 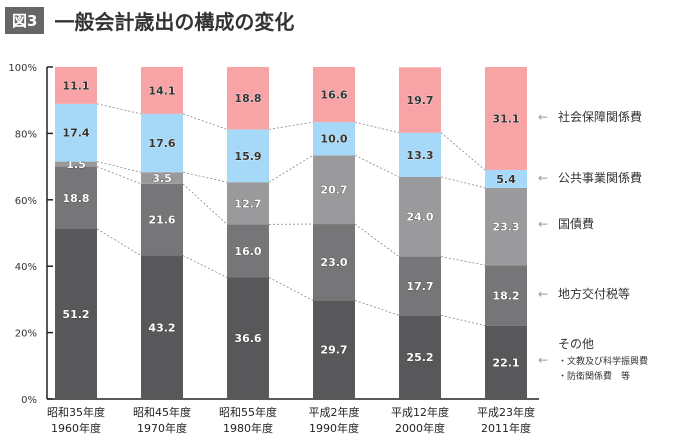 What do you see at coordinates (420, 428) in the screenshot?
I see `x-tick-label-year: 2000年度` at bounding box center [420, 428].